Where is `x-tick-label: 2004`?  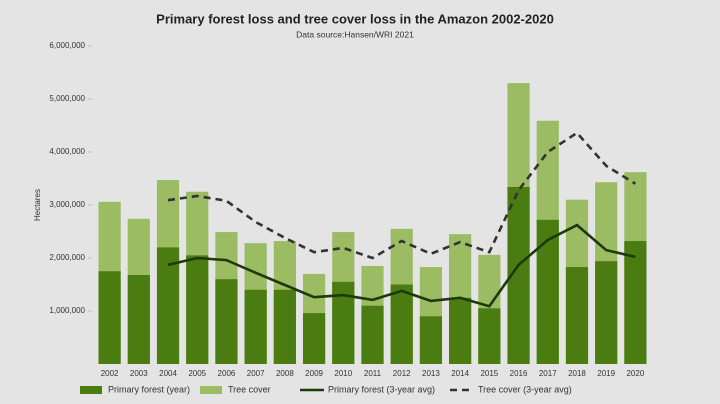 x-tick-label: 2004 is located at coordinates (168, 373).